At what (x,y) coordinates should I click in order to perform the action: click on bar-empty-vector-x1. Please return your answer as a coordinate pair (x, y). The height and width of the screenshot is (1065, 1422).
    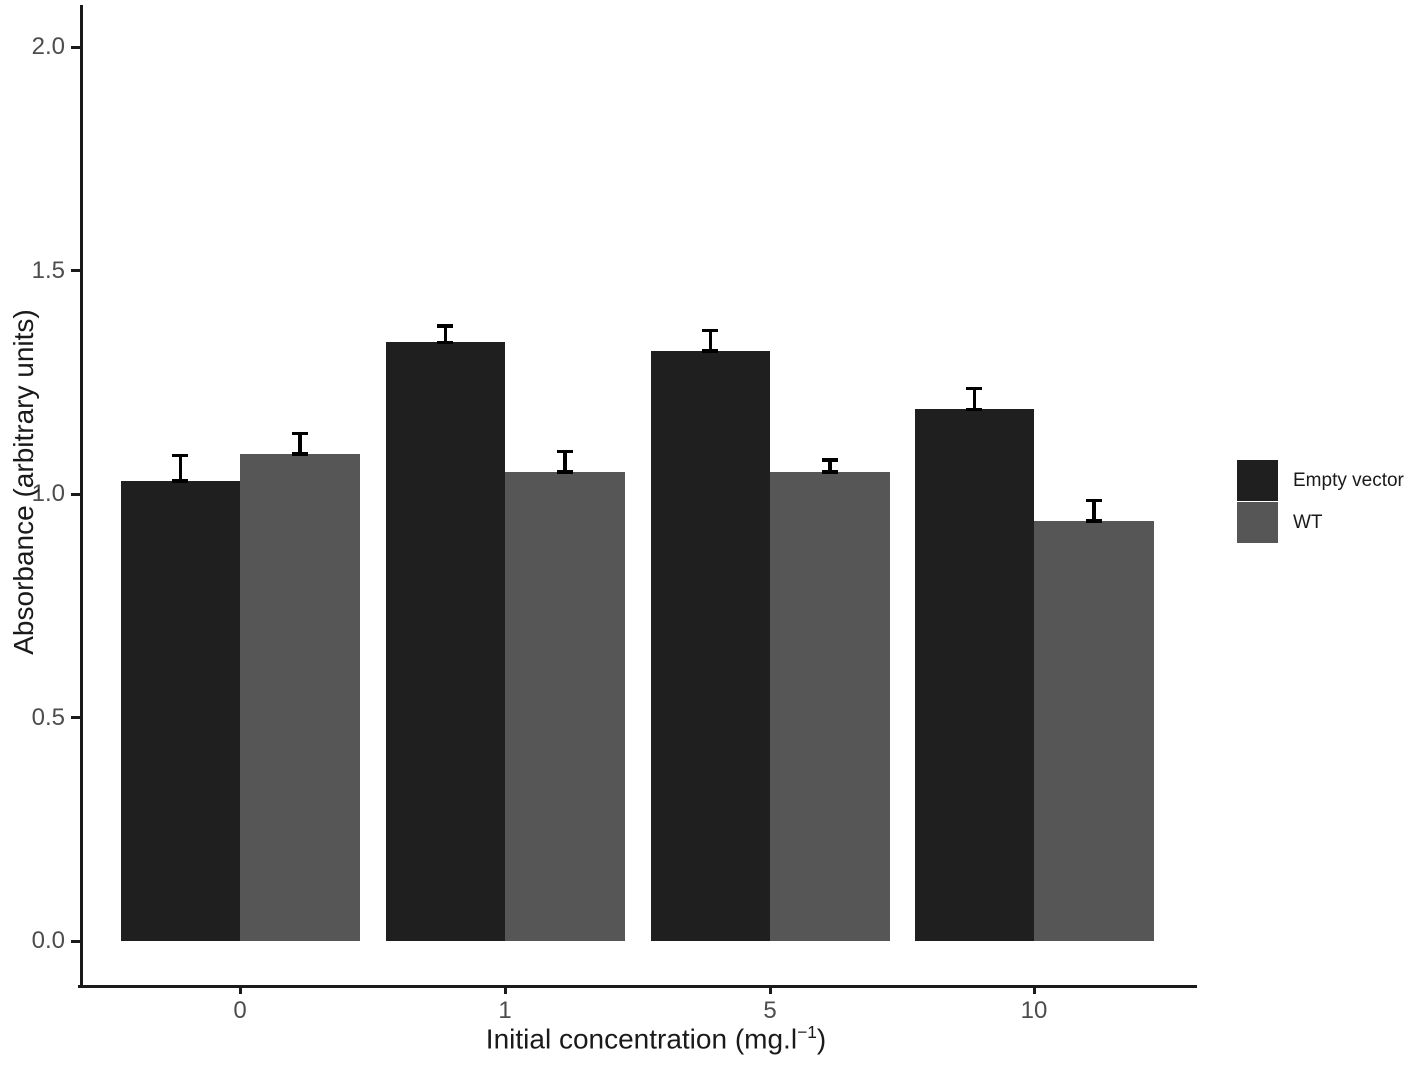
    Looking at the image, I should click on (445, 641).